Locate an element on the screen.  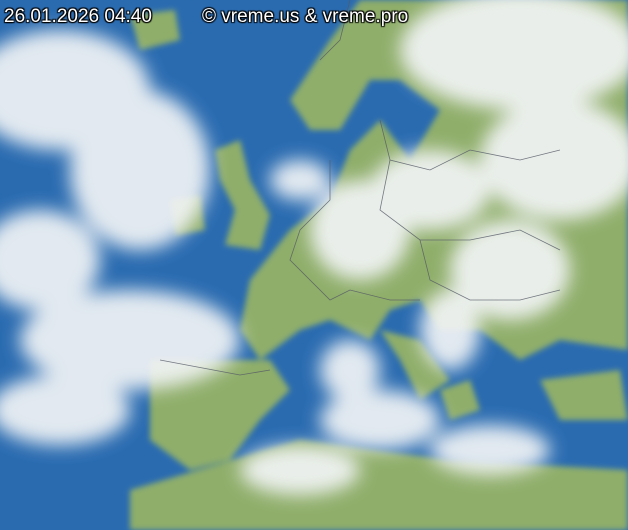
timestamp: 26.01.2026 04:40 is located at coordinates (78, 16).